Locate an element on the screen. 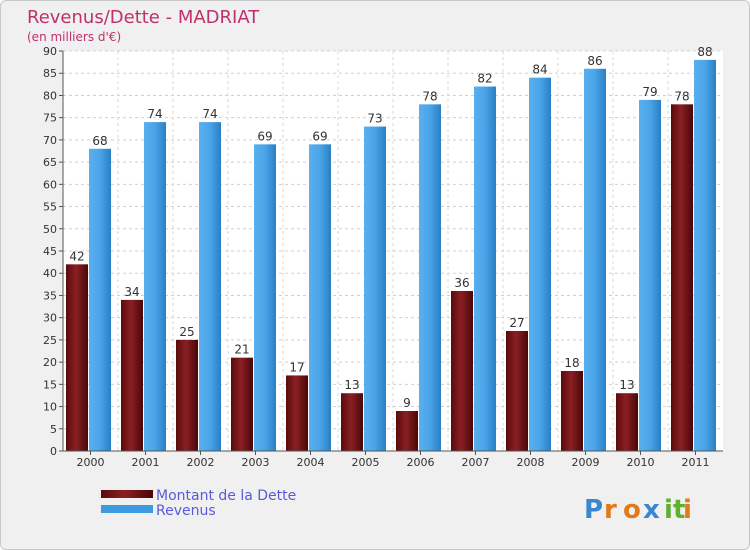 The height and width of the screenshot is (550, 750). bar-revenus-2000 is located at coordinates (100, 299).